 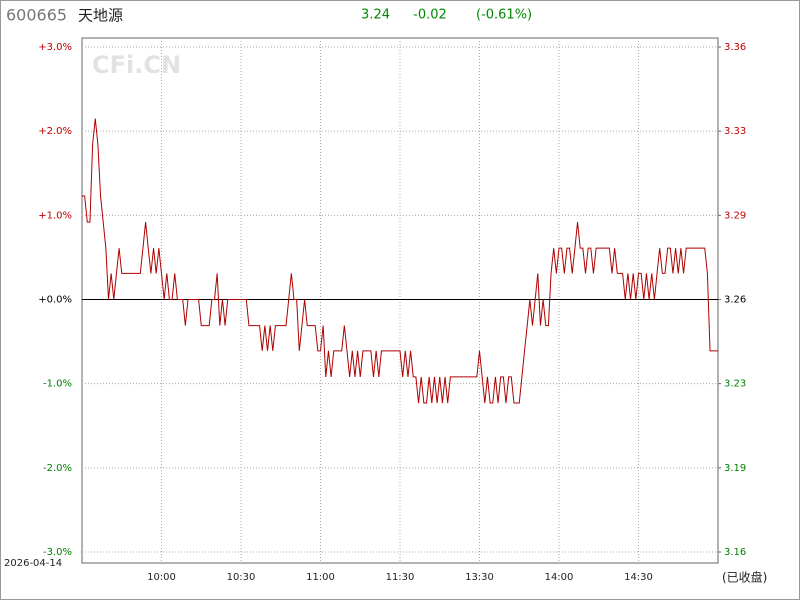 I want to click on x-tick-label: 10:00, so click(x=161, y=577).